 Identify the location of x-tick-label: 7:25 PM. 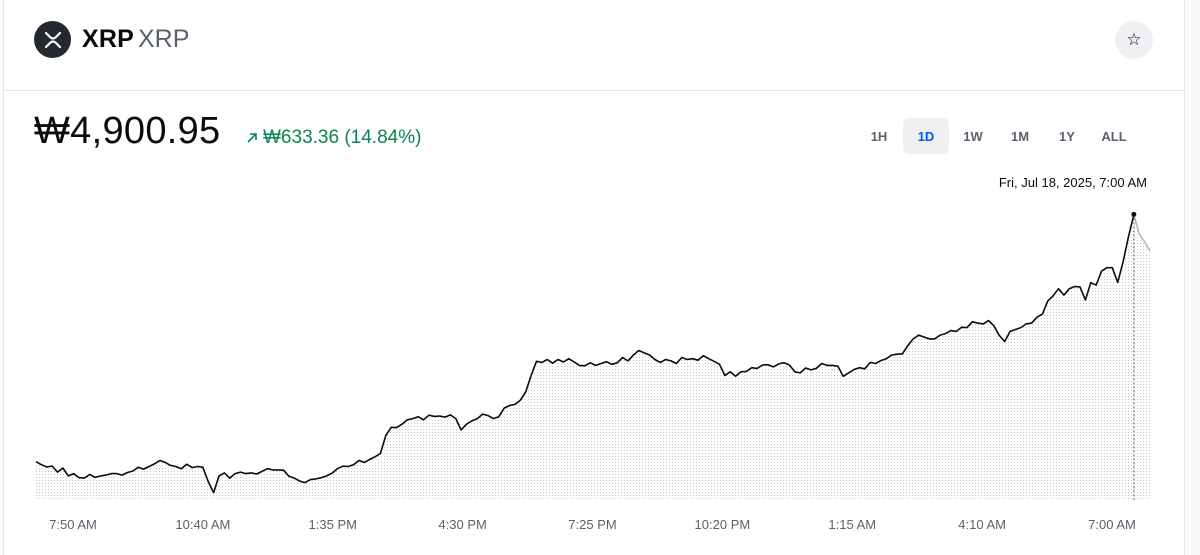
(592, 524).